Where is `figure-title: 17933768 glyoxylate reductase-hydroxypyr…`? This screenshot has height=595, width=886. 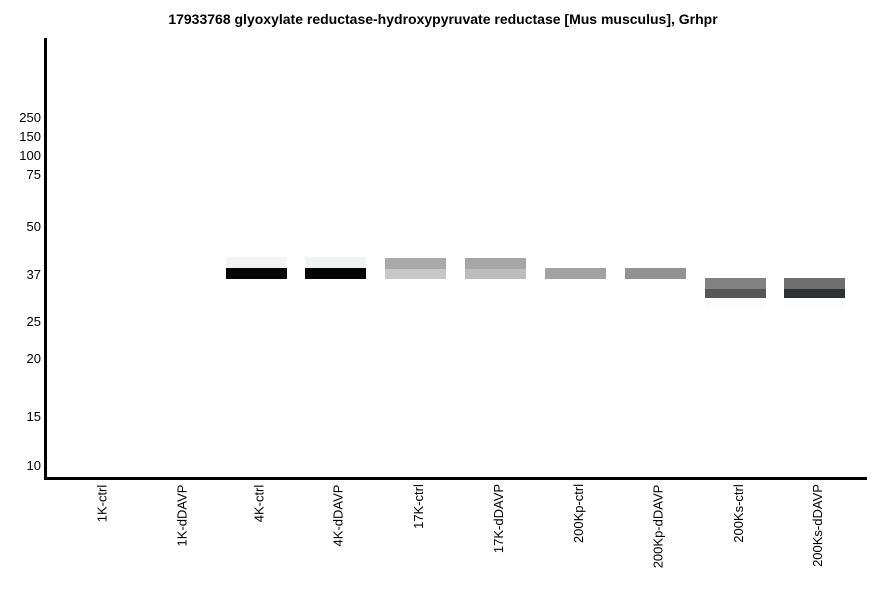
figure-title: 17933768 glyoxylate reductase-hydroxypyr… is located at coordinates (443, 19).